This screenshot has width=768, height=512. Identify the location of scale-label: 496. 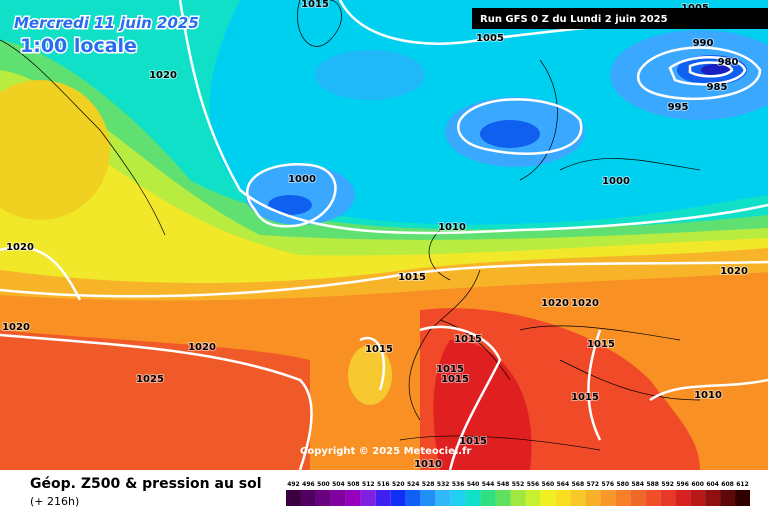
(308, 484).